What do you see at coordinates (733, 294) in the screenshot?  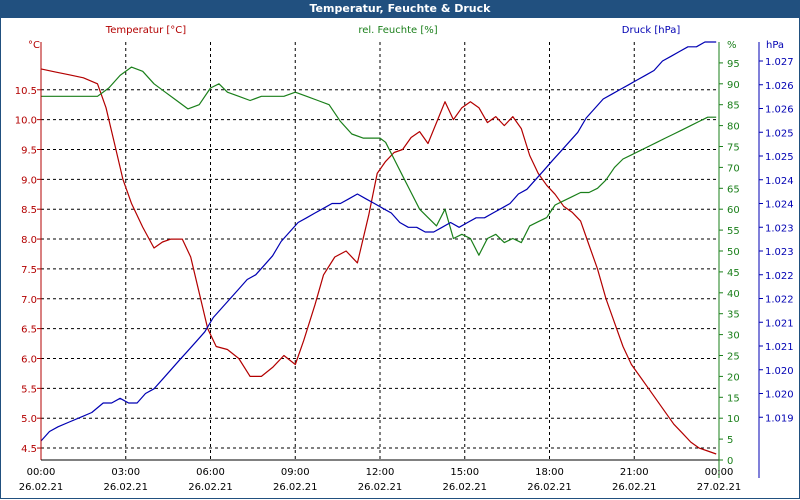 I see `humidity-tick-label: 40` at bounding box center [733, 294].